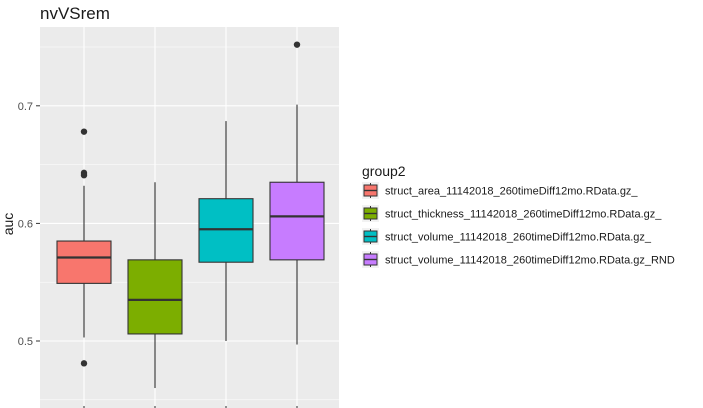 The height and width of the screenshot is (408, 703). I want to click on y-axis-title: auc, so click(8, 224).